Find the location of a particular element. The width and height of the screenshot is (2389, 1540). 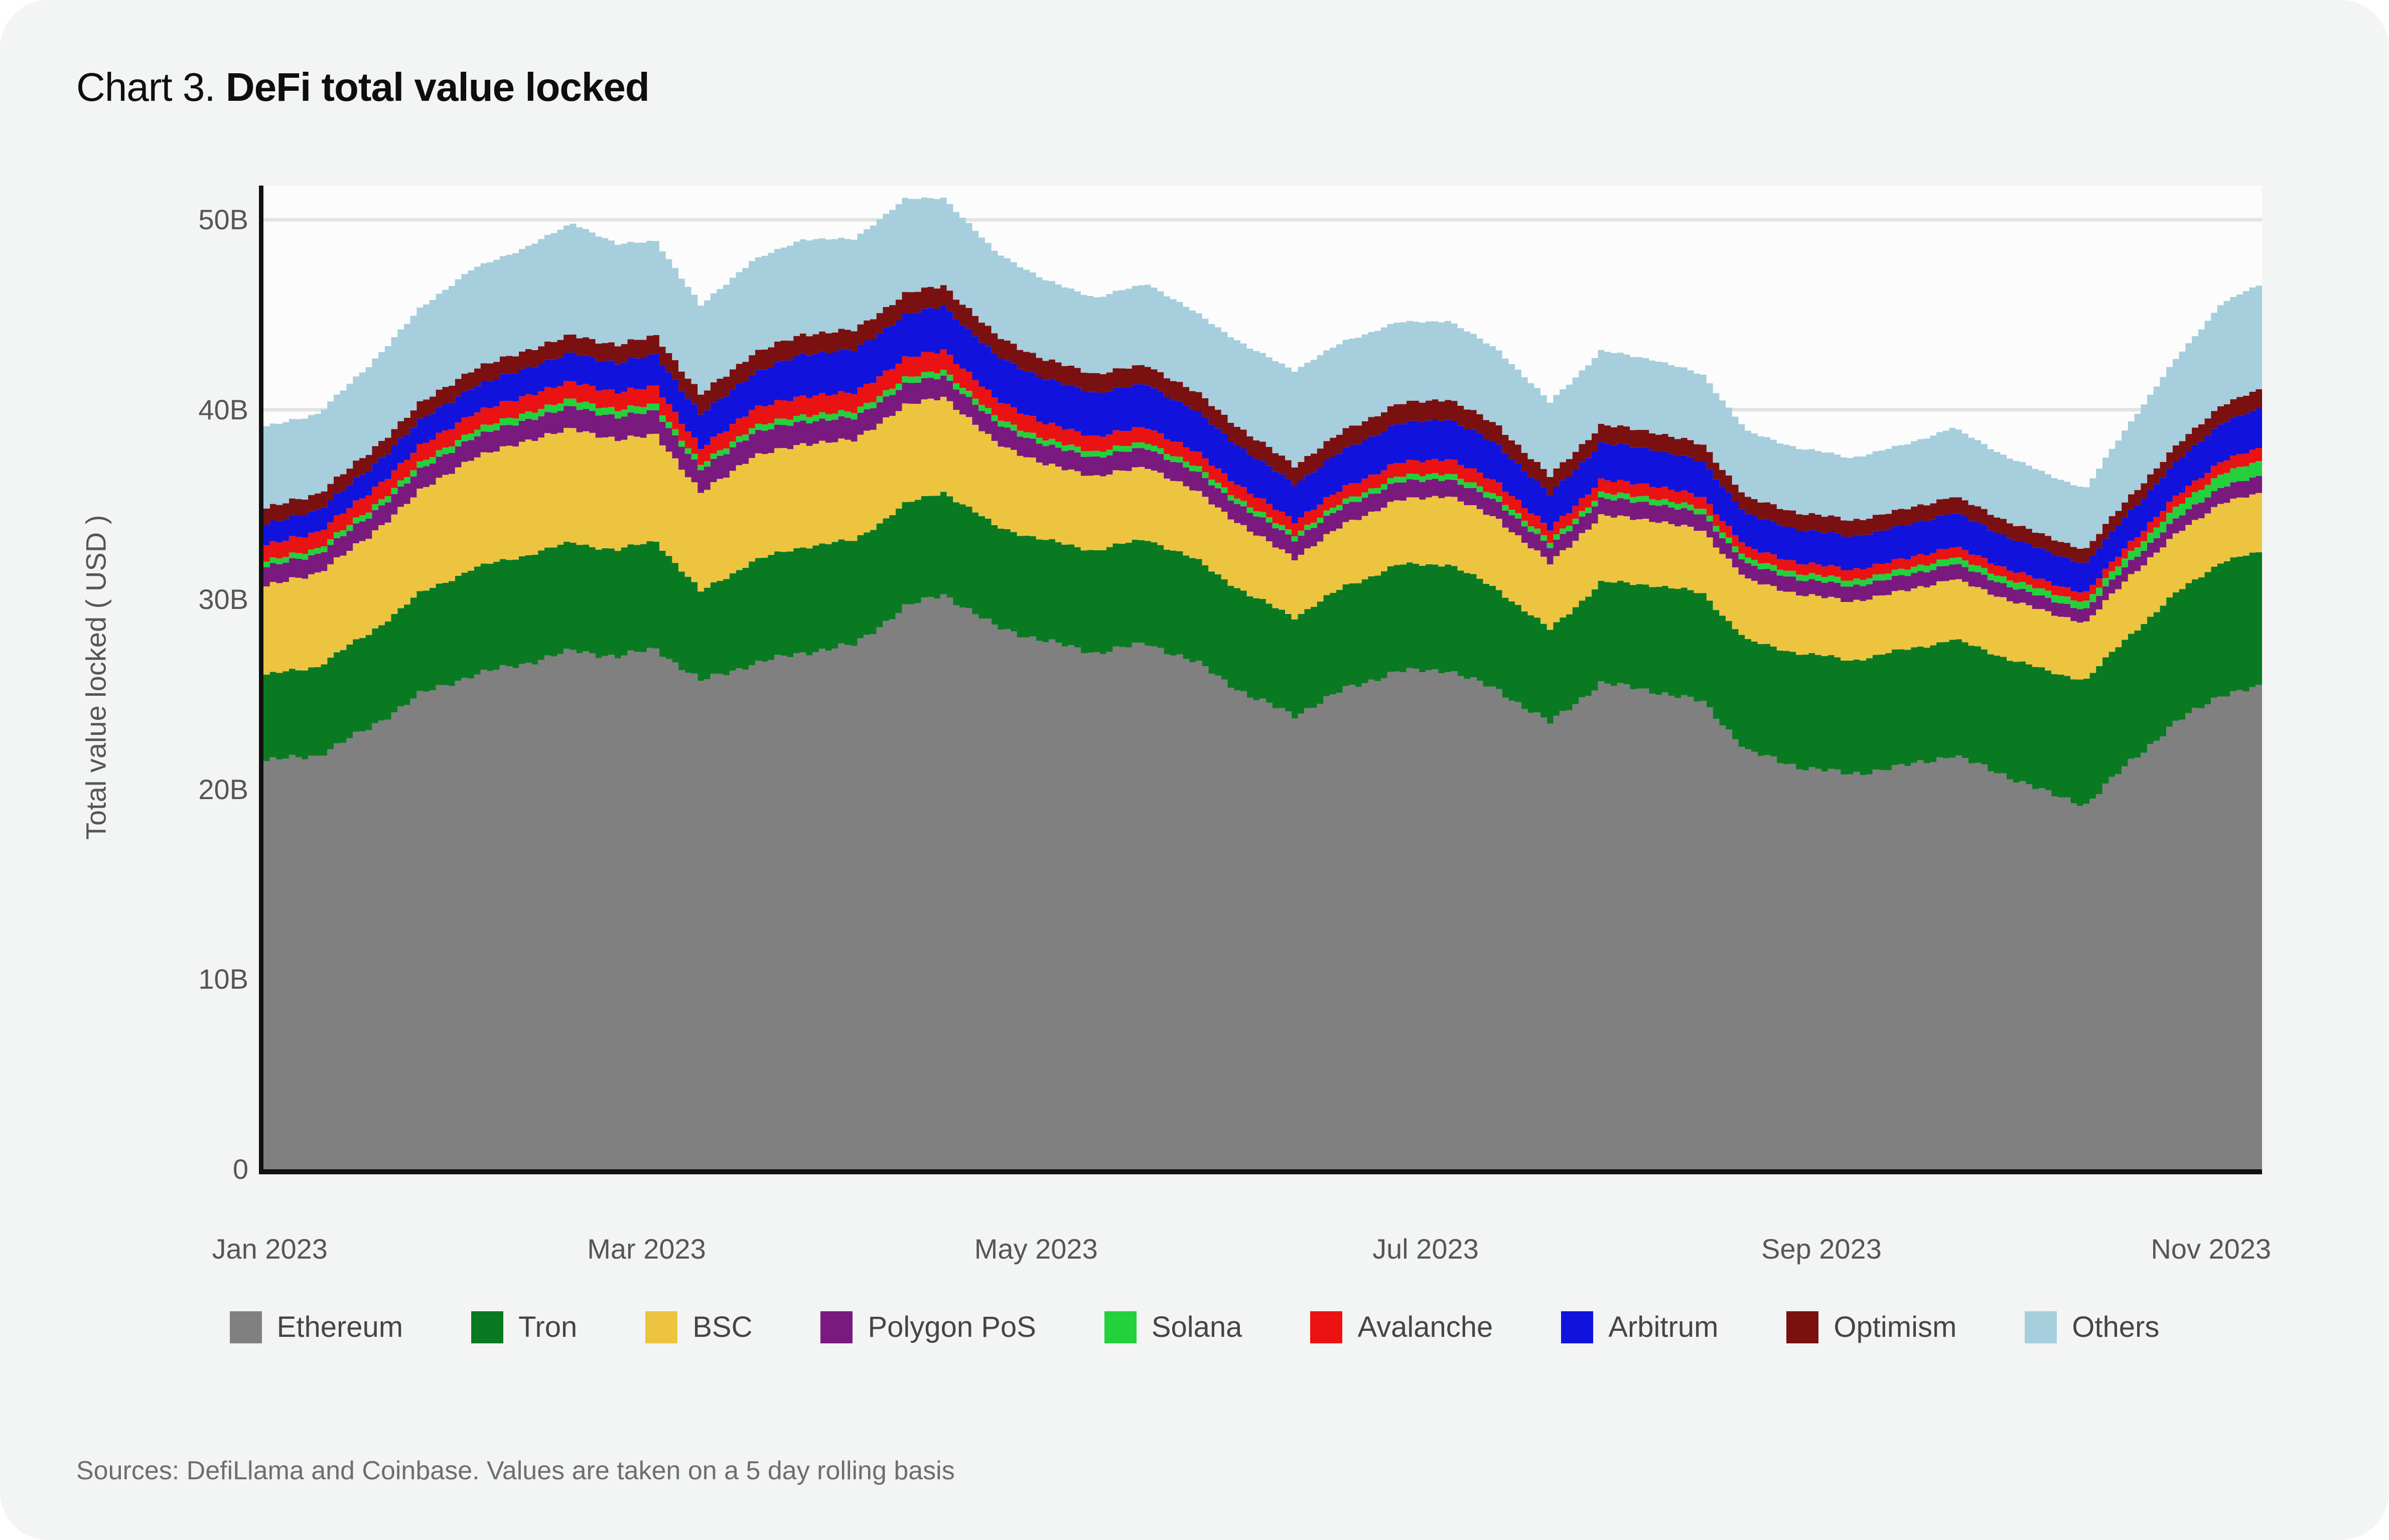

legend-label: Others is located at coordinates (2116, 1327).